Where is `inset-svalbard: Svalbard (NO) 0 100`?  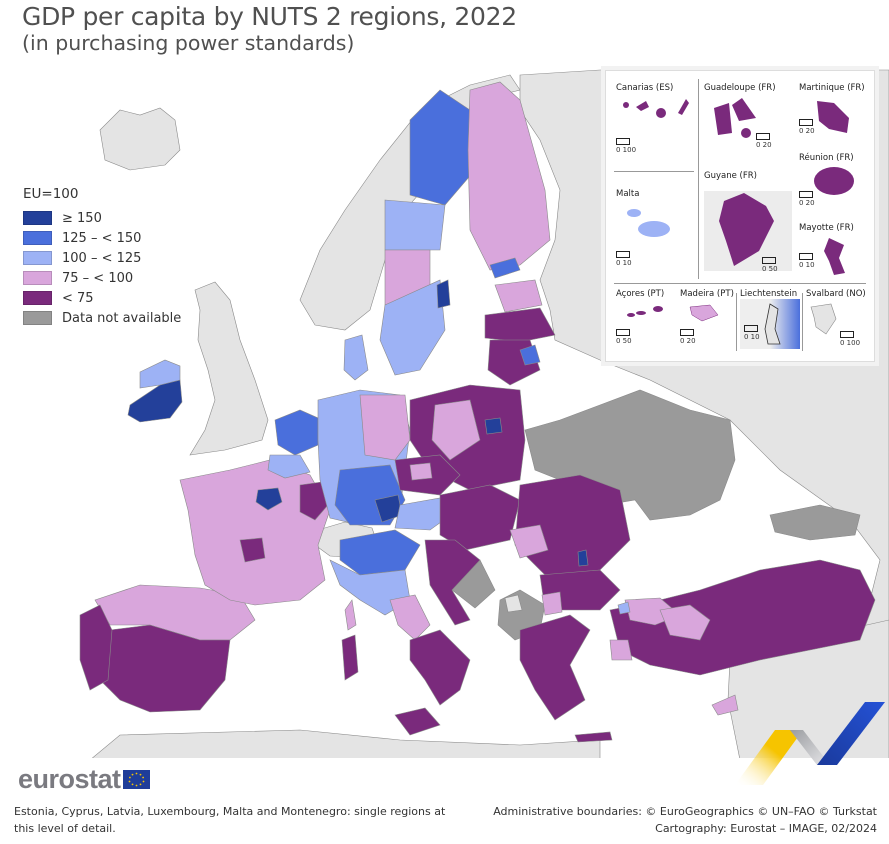
inset-svalbard: Svalbard (NO) 0 100 is located at coordinates (836, 318).